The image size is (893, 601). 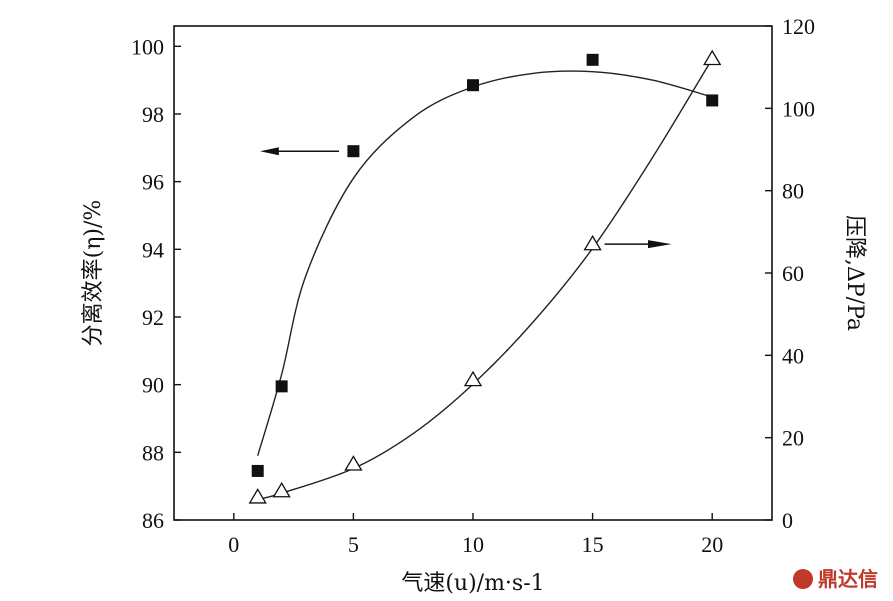 I want to click on x-axis-title: 气速(u)/m·s-1, so click(x=472, y=583).